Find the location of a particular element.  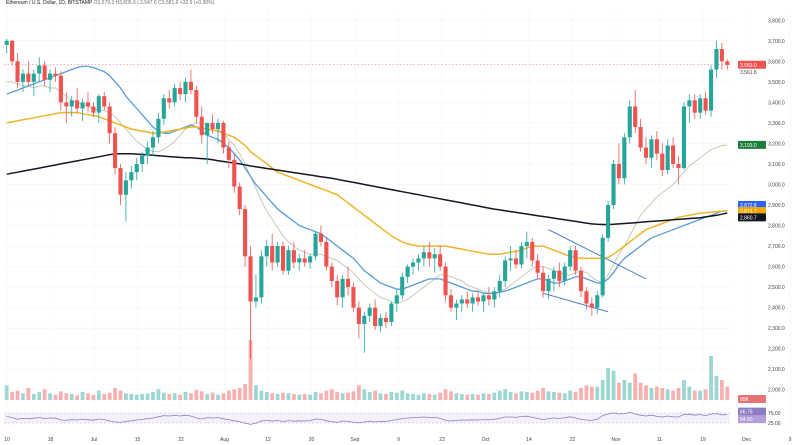

tag-rsi-b-bg is located at coordinates (752, 419).